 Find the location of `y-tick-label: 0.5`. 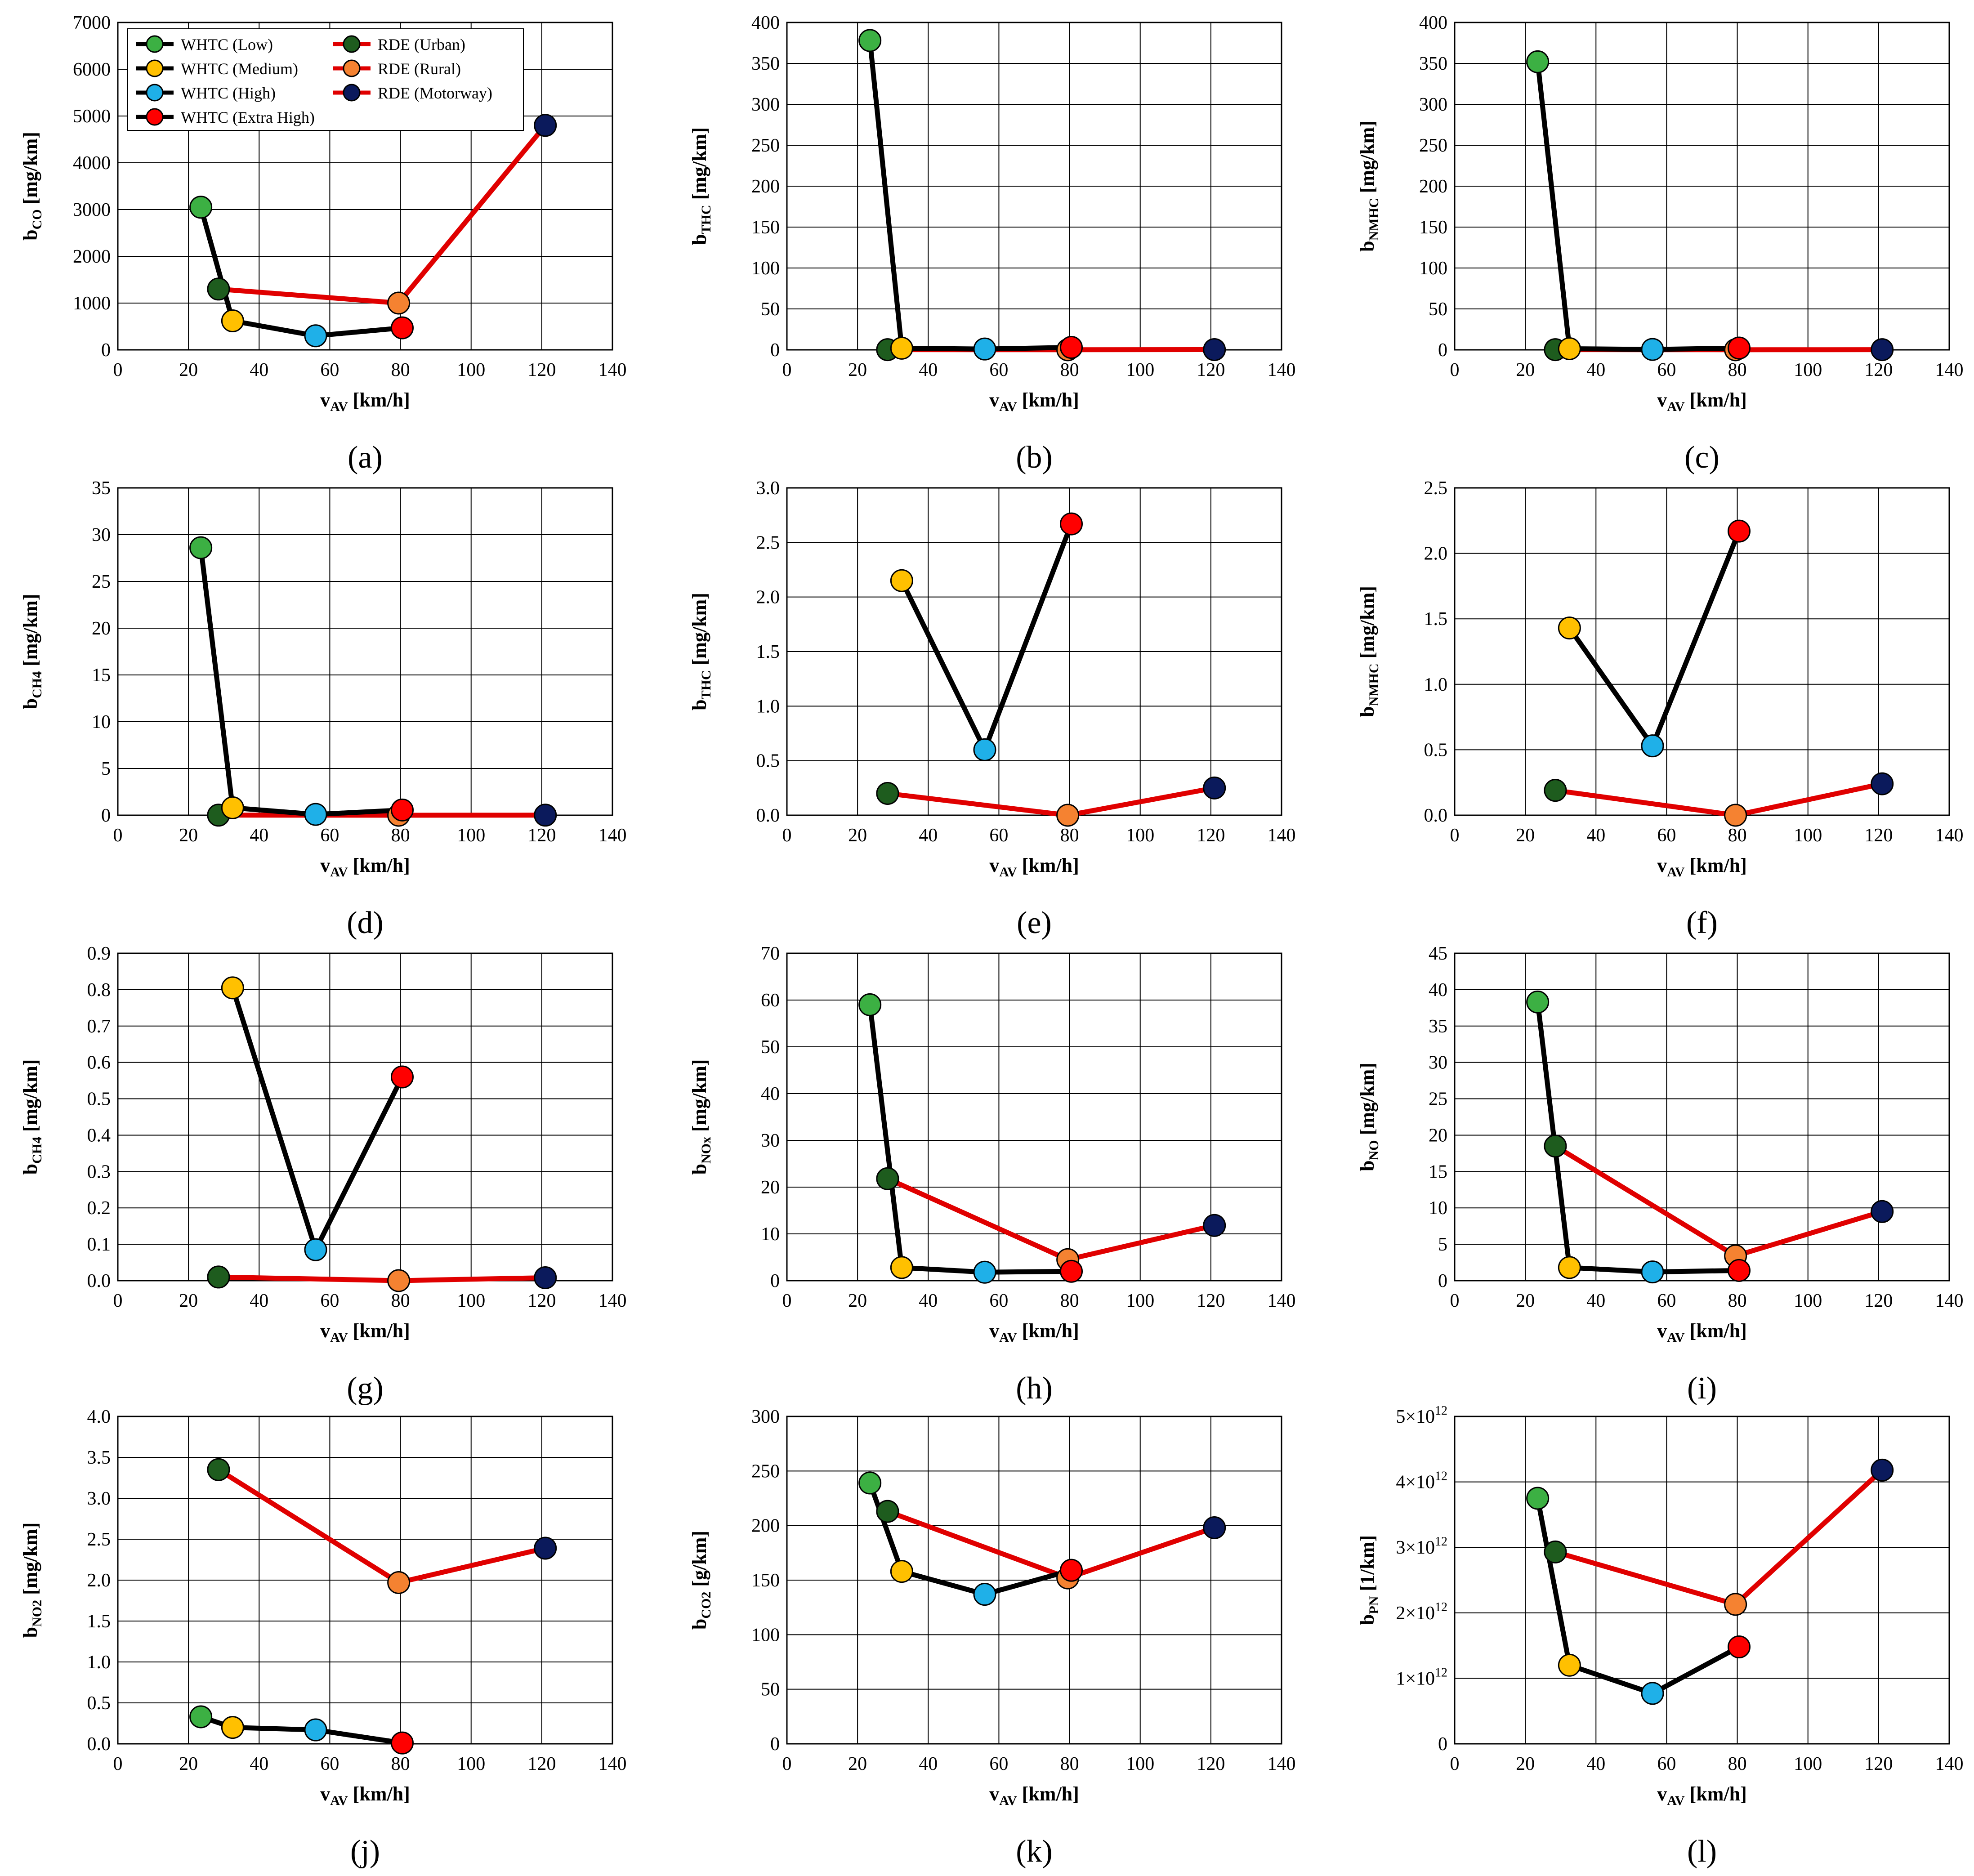

y-tick-label: 0.5 is located at coordinates (768, 762).